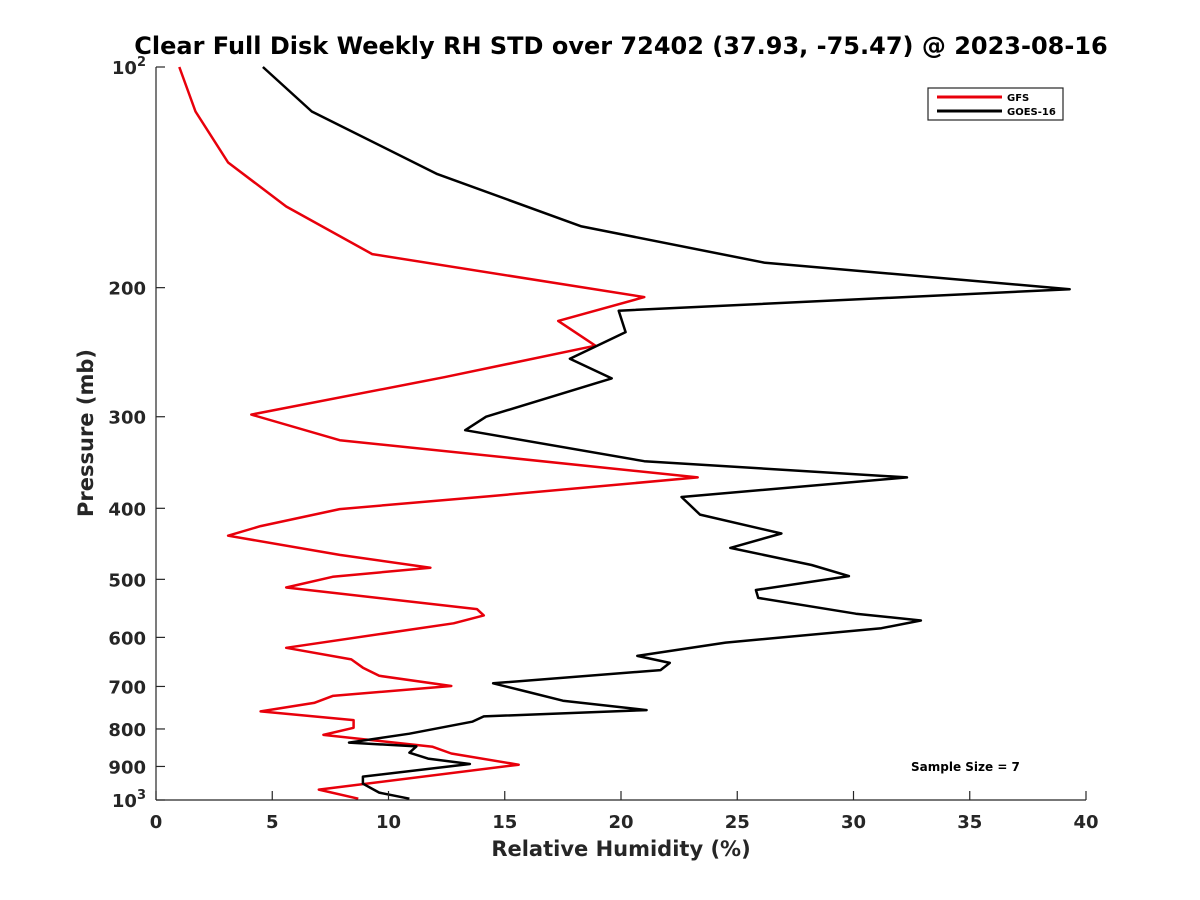 This screenshot has width=1200, height=900. What do you see at coordinates (1085, 822) in the screenshot?
I see `x-tick-label: 40` at bounding box center [1085, 822].